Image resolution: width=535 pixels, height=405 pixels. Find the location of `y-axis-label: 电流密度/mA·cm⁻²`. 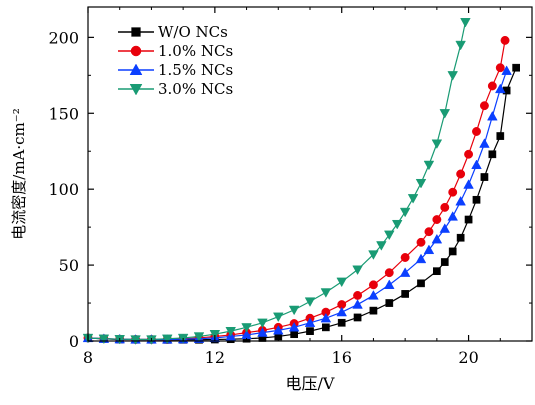

y-axis-label: 电流密度/mA·cm⁻² is located at coordinates (19, 173).